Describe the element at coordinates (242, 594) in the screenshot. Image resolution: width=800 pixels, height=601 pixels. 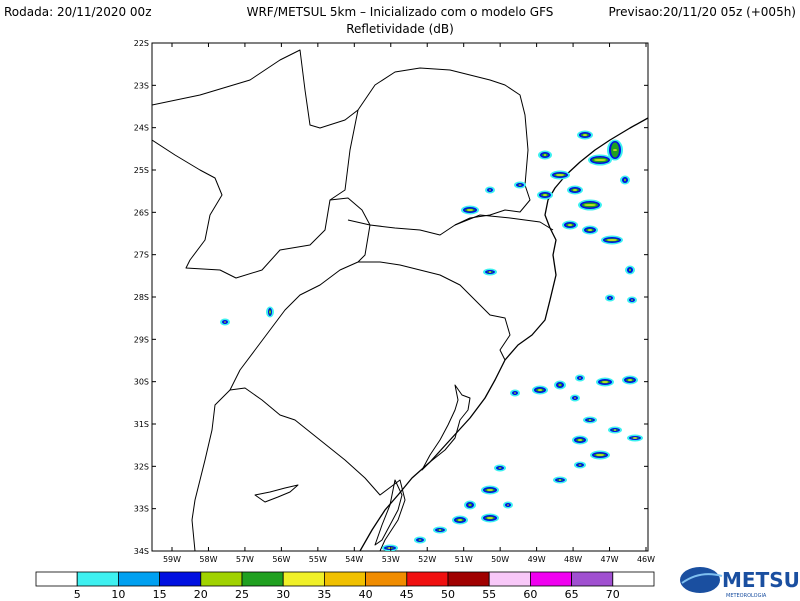
I see `colorbar-label: 25` at that location.